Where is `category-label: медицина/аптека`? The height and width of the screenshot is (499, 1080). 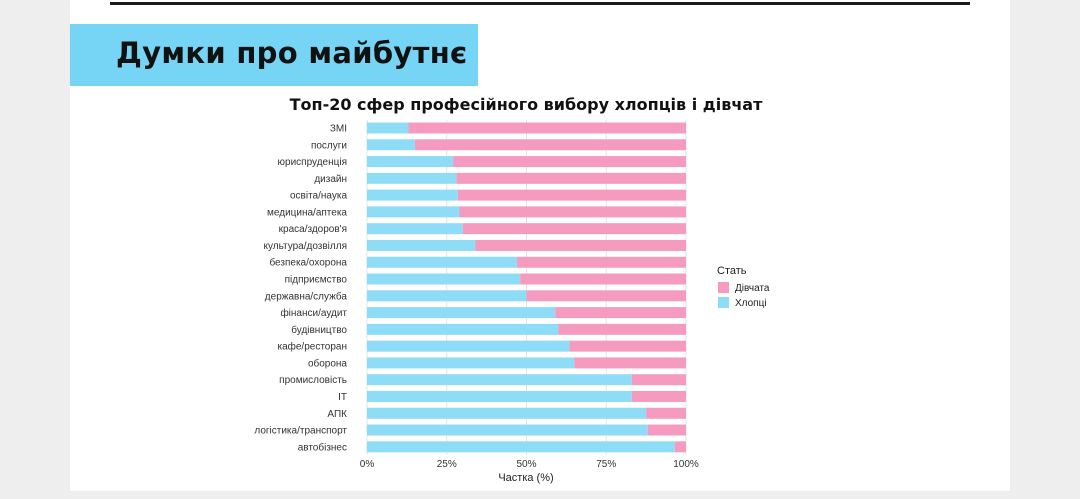
category-label: медицина/аптека is located at coordinates (307, 212).